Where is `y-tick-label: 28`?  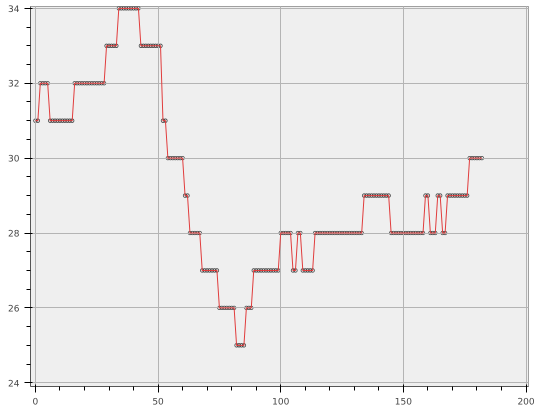 y-tick-label: 28 is located at coordinates (14, 235).